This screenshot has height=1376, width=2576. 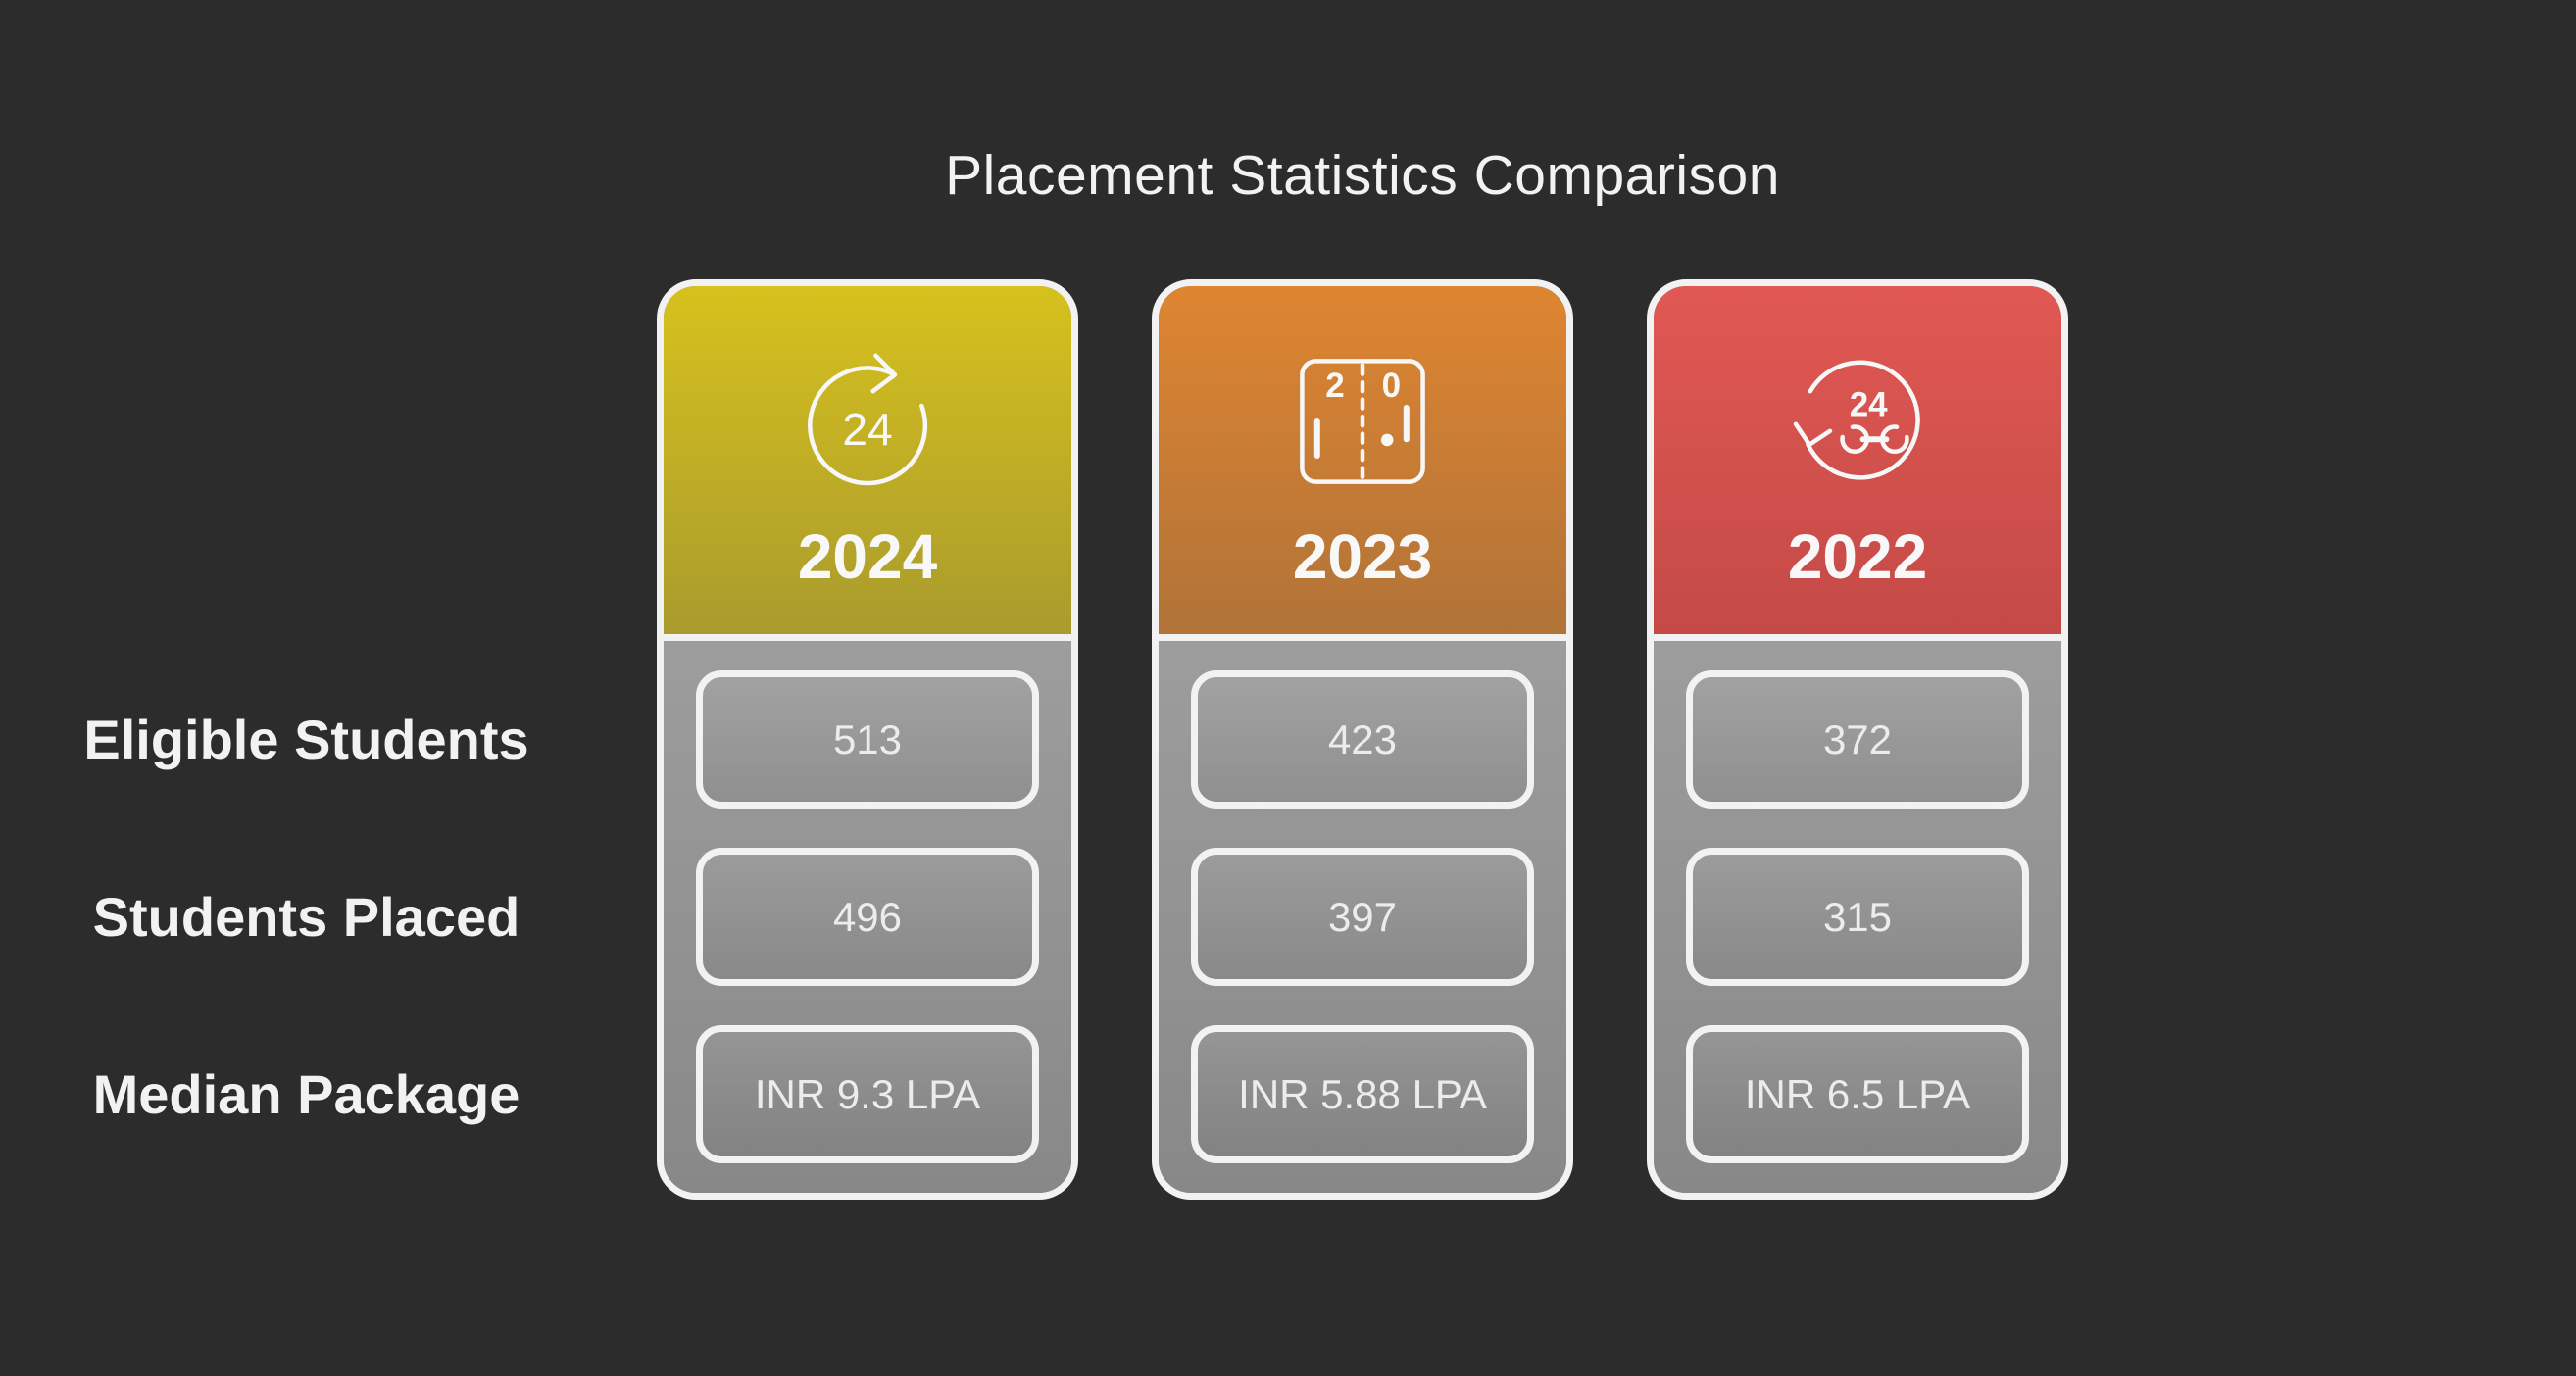 I want to click on card-2022: 24 2022 372 315 INR 6.5 LPA, so click(x=1857, y=739).